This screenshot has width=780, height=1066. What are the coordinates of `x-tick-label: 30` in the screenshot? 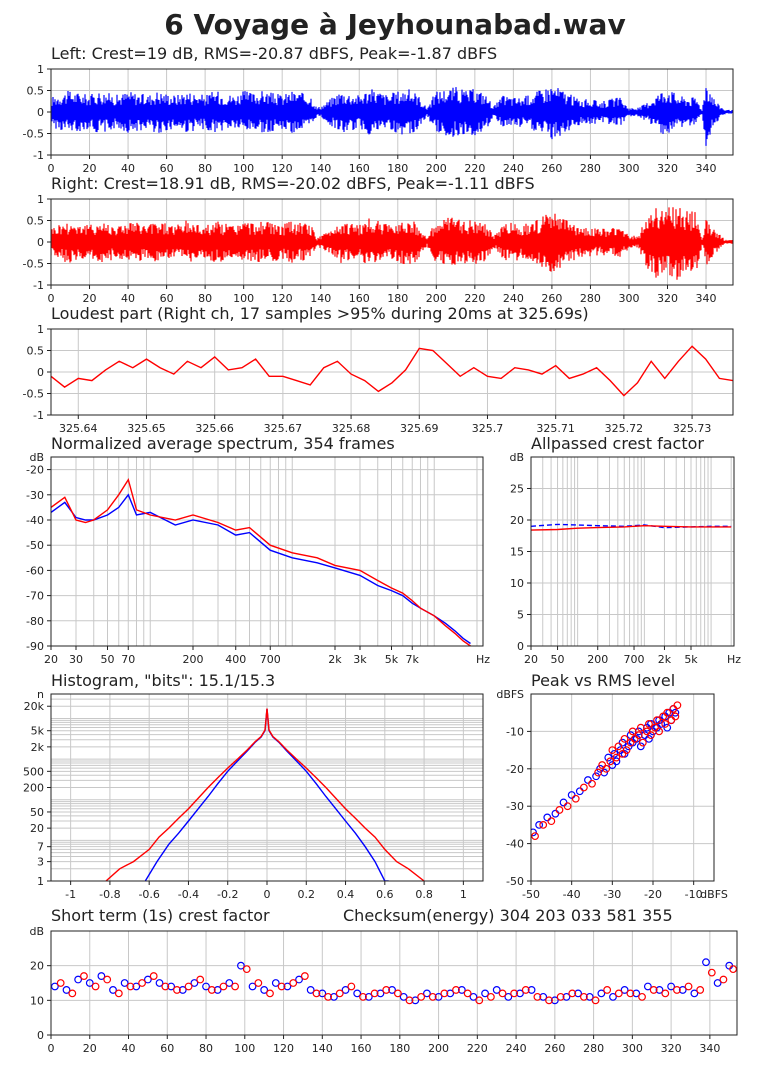 It's located at (76, 659).